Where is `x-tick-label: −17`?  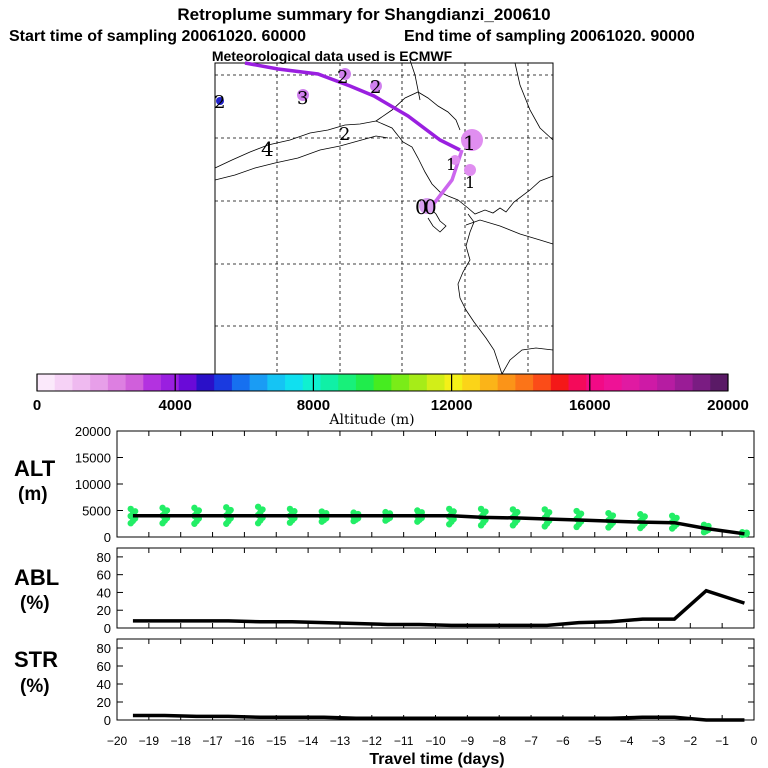
x-tick-label: −17 is located at coordinates (212, 741).